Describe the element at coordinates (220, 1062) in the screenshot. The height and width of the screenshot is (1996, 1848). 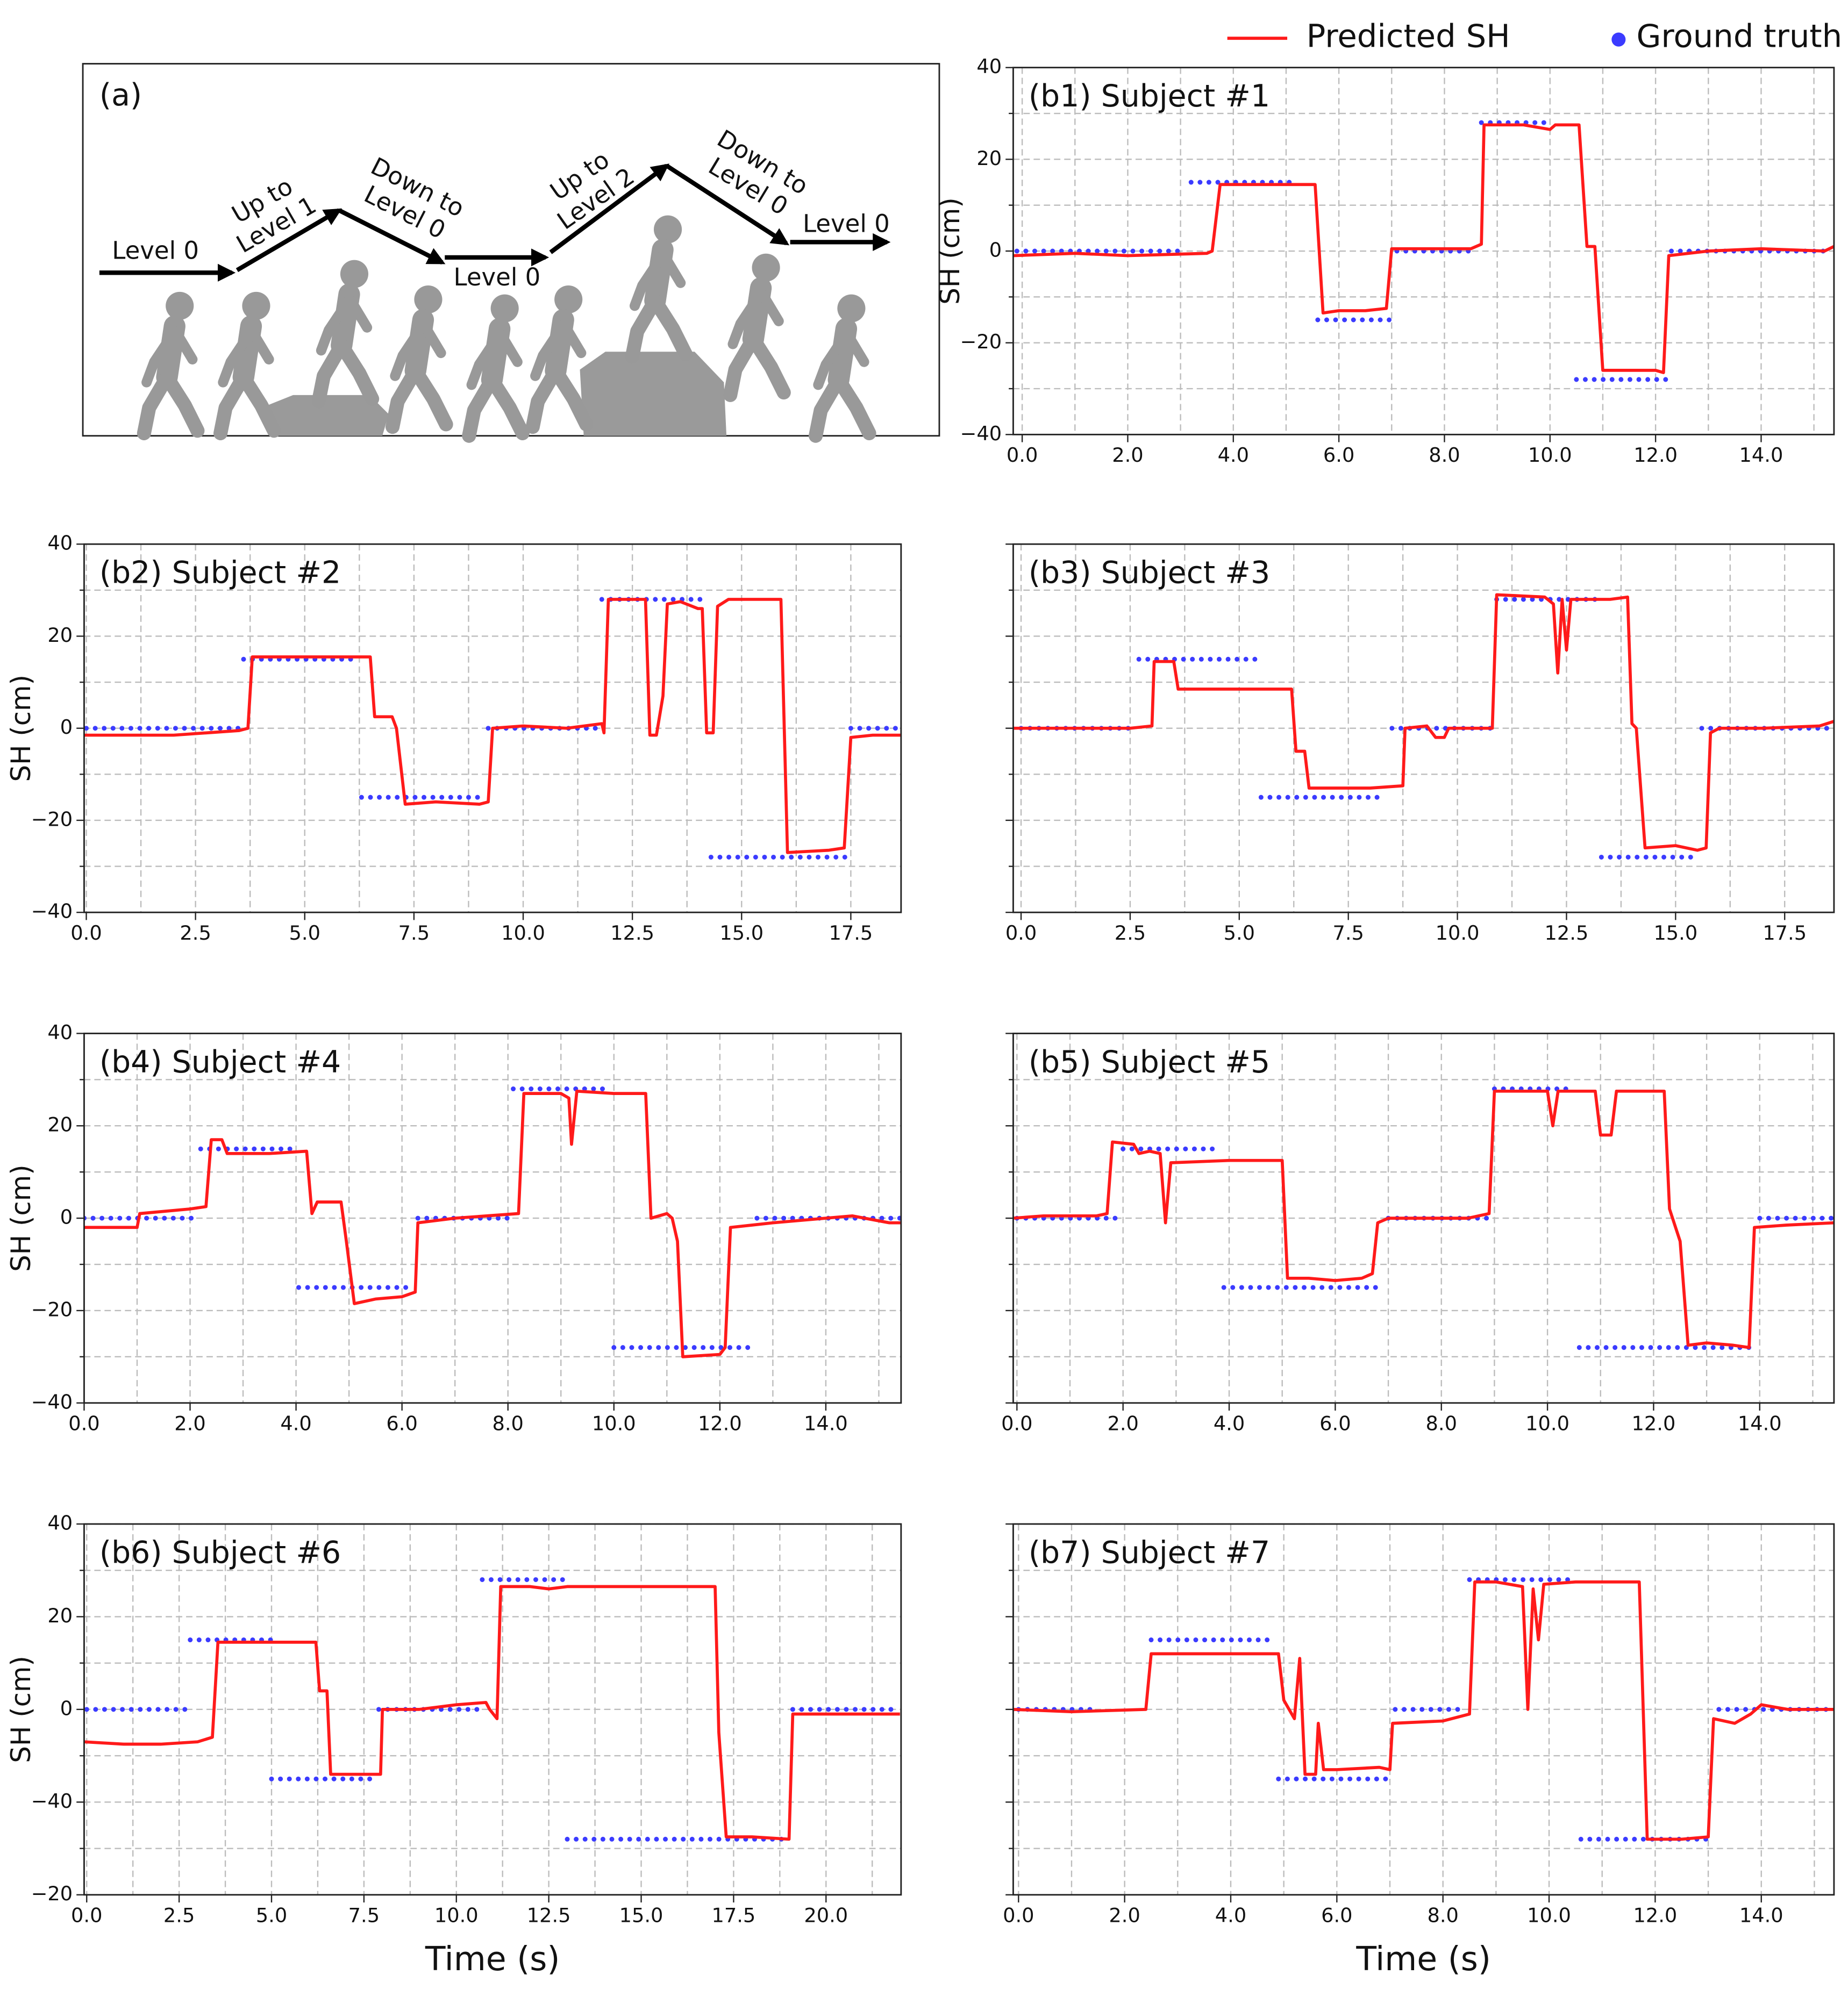
I see `chart-title: (b4) Subject #4` at that location.